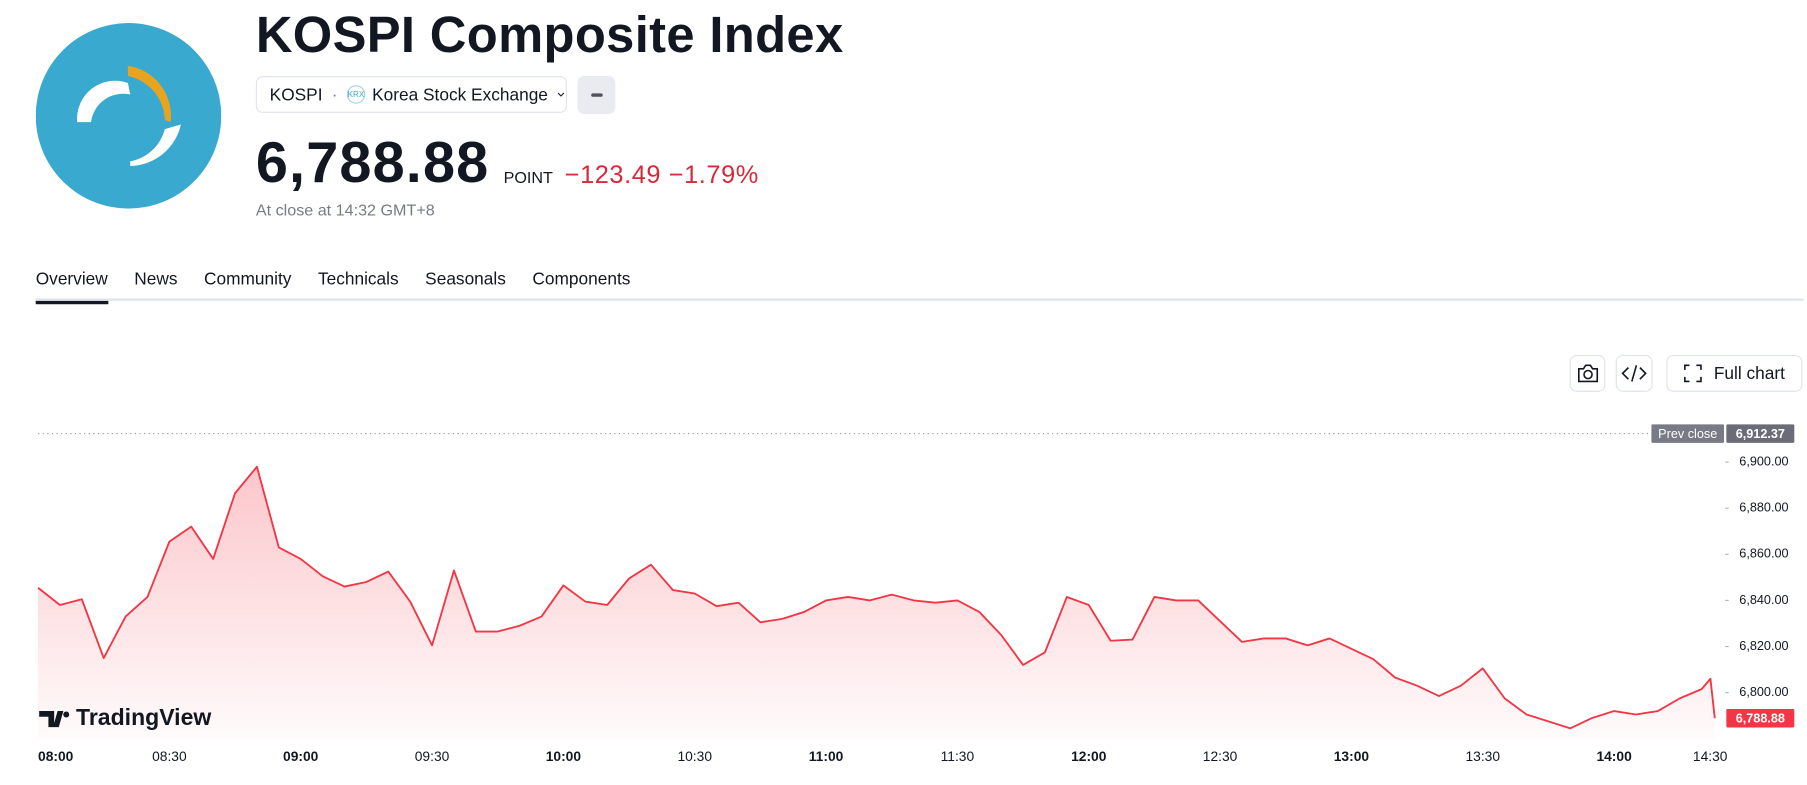  I want to click on last-price-label: 6,788.88, so click(1760, 719).